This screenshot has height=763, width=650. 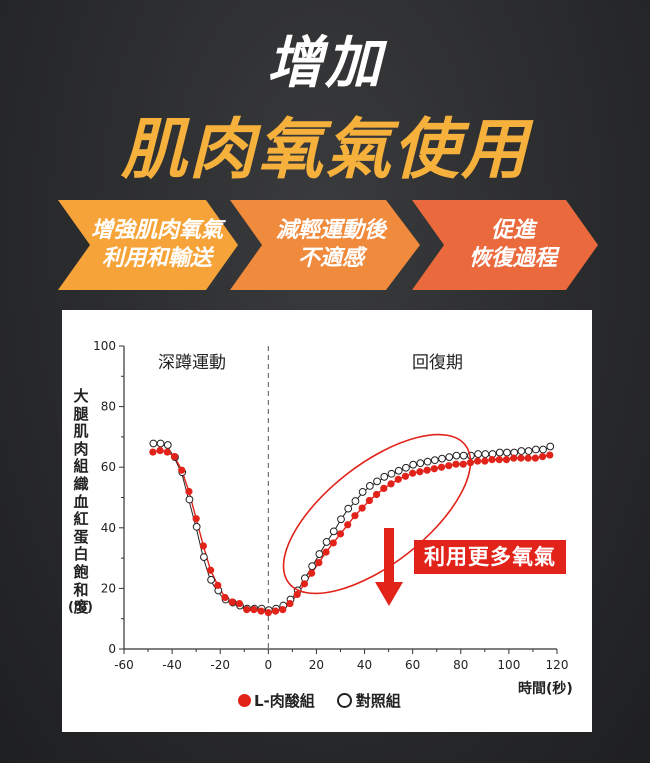 I want to click on phase-label-recovery: 回復期, so click(x=437, y=363).